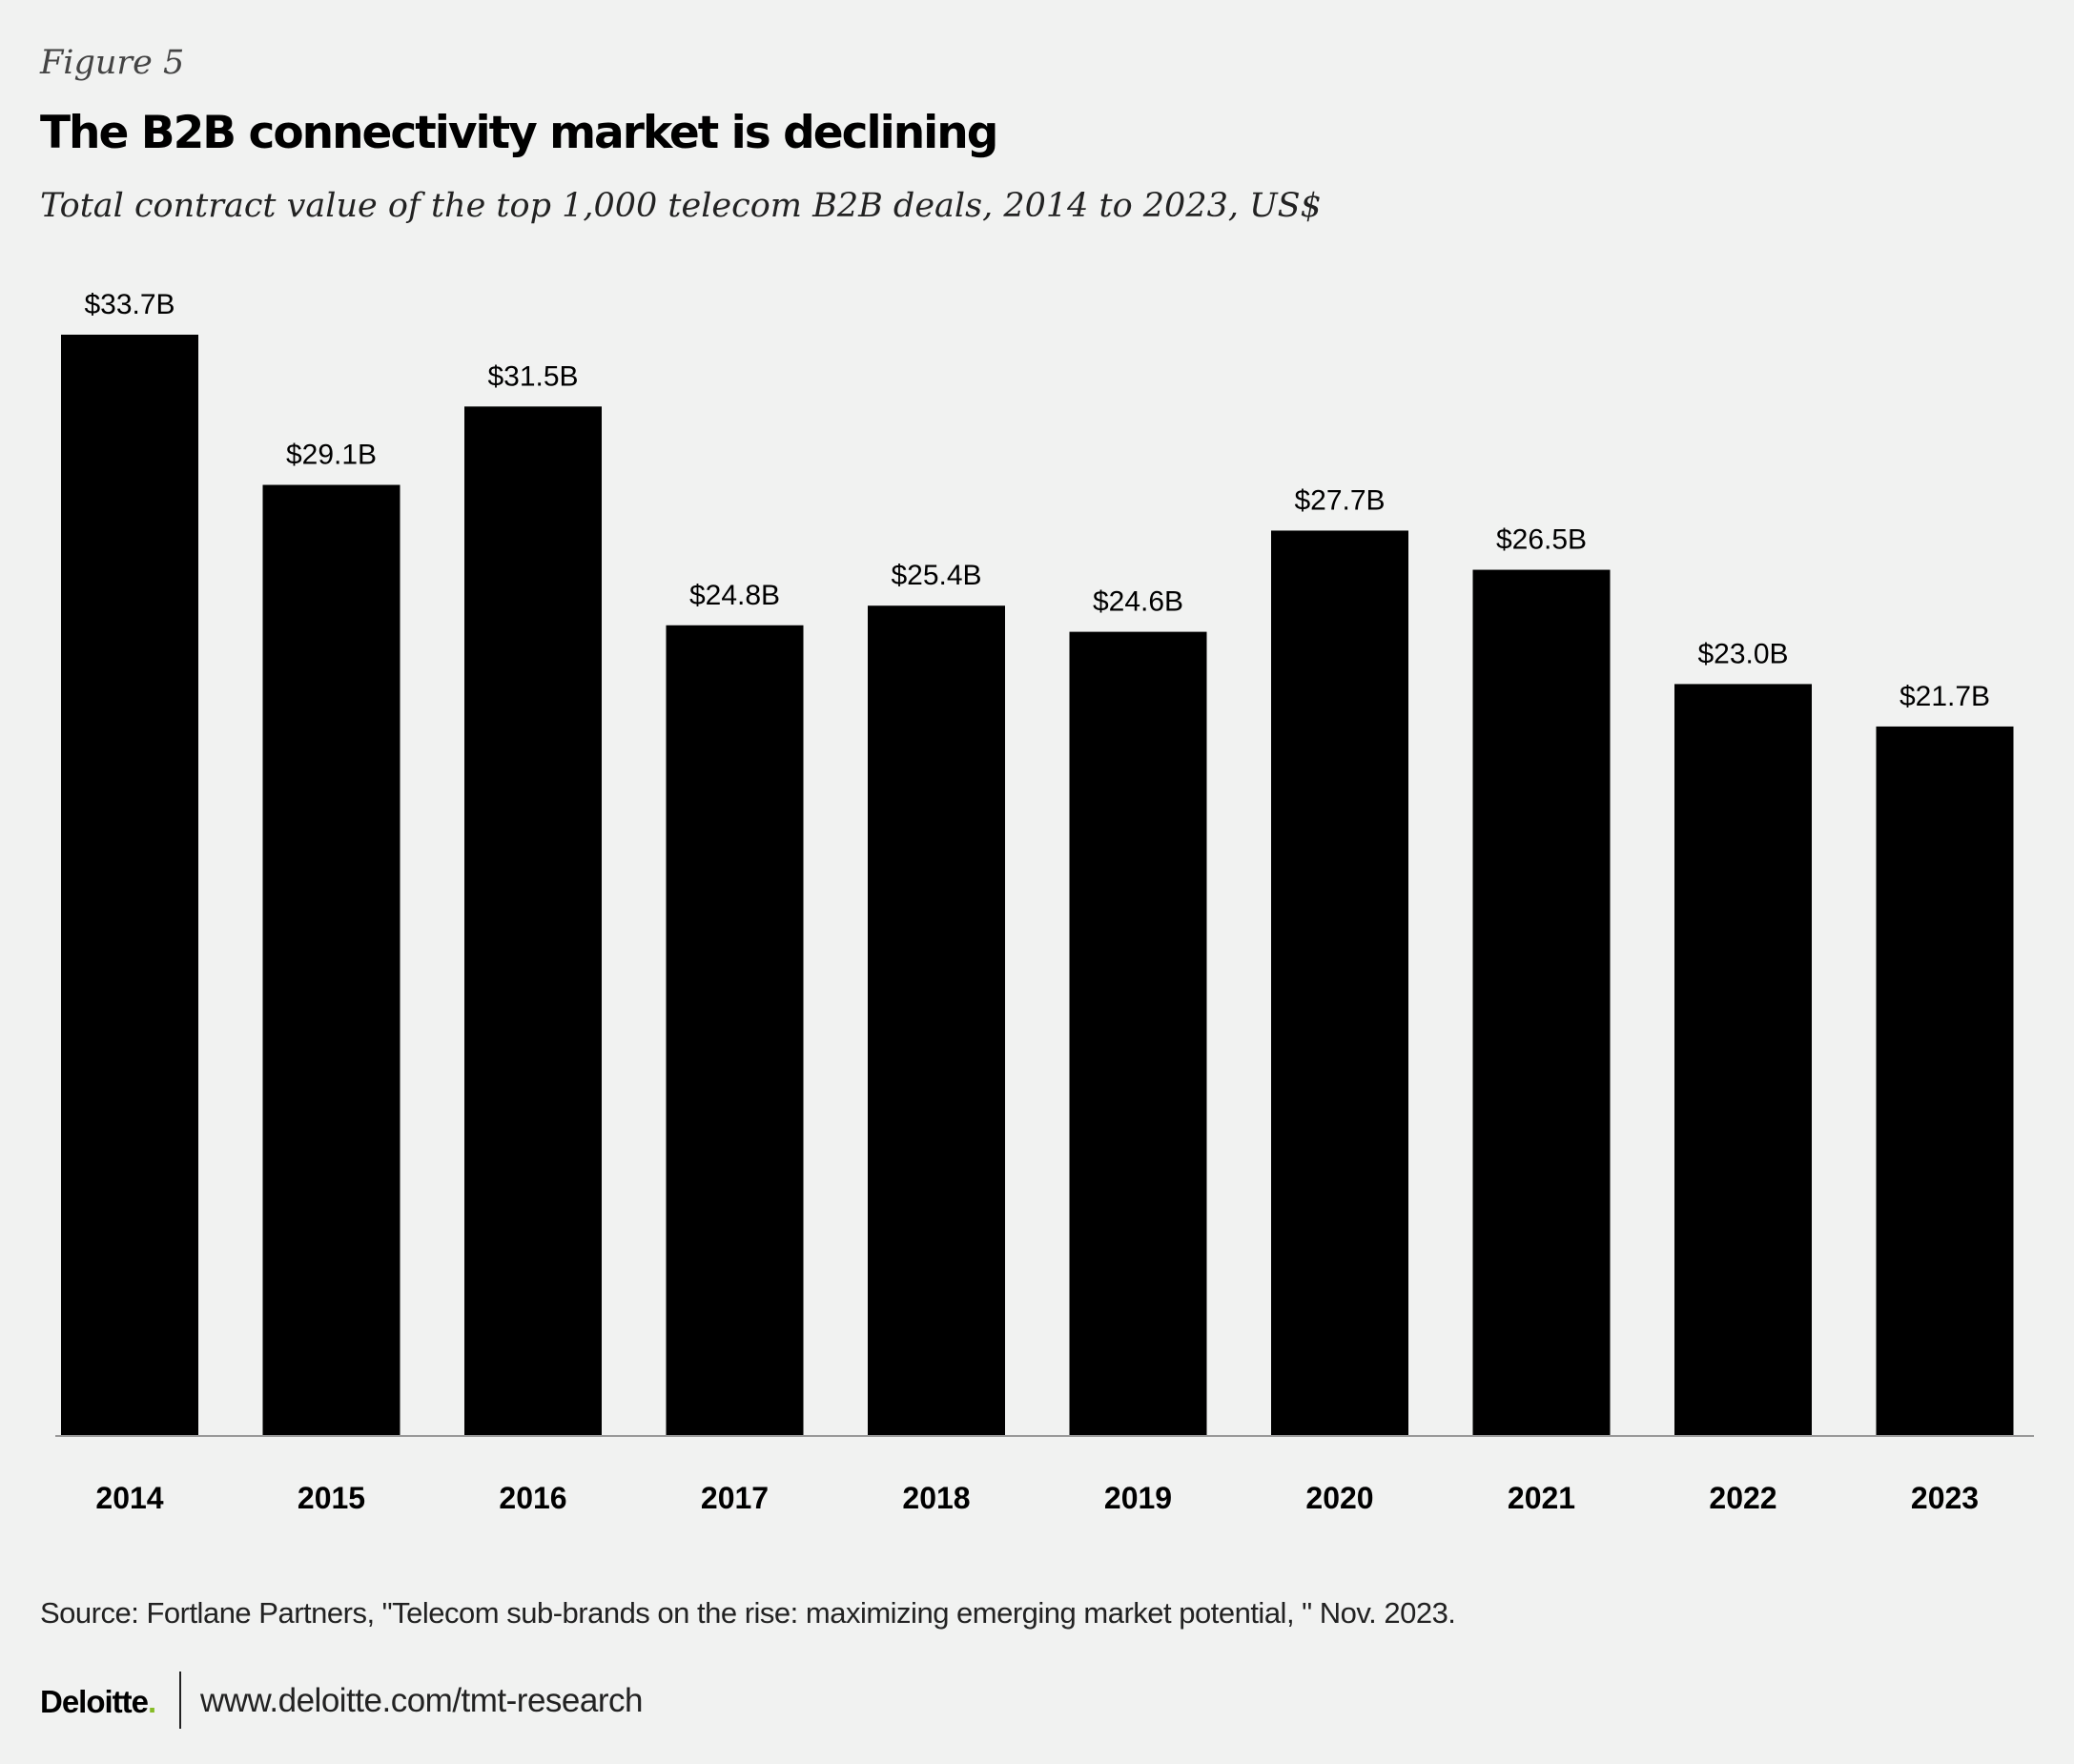 This screenshot has height=1764, width=2074. What do you see at coordinates (936, 576) in the screenshot?
I see `data-label-2018: $25.4B` at bounding box center [936, 576].